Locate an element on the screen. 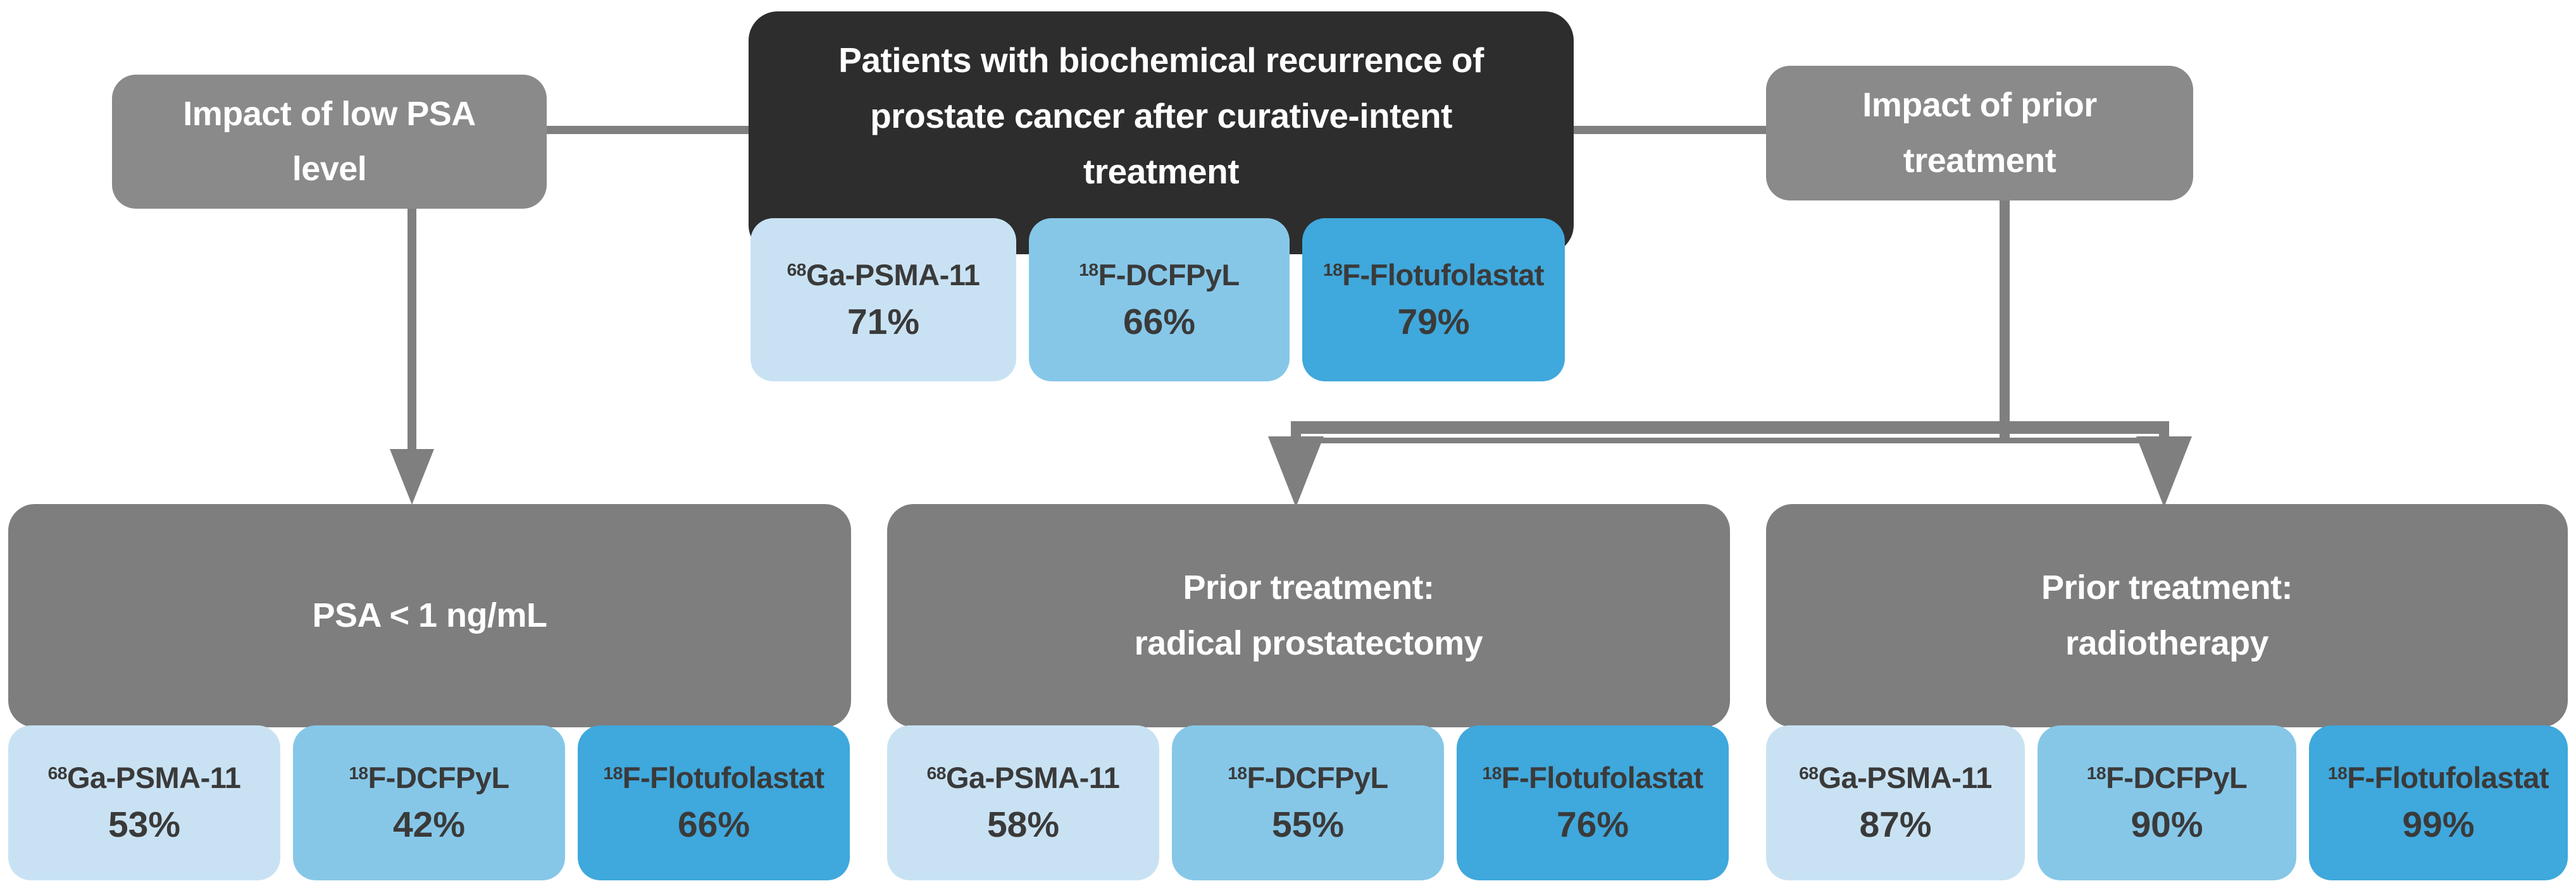  tracer-card-f-flotufolastat: 18F-Flotufolastat 79% is located at coordinates (1433, 299).